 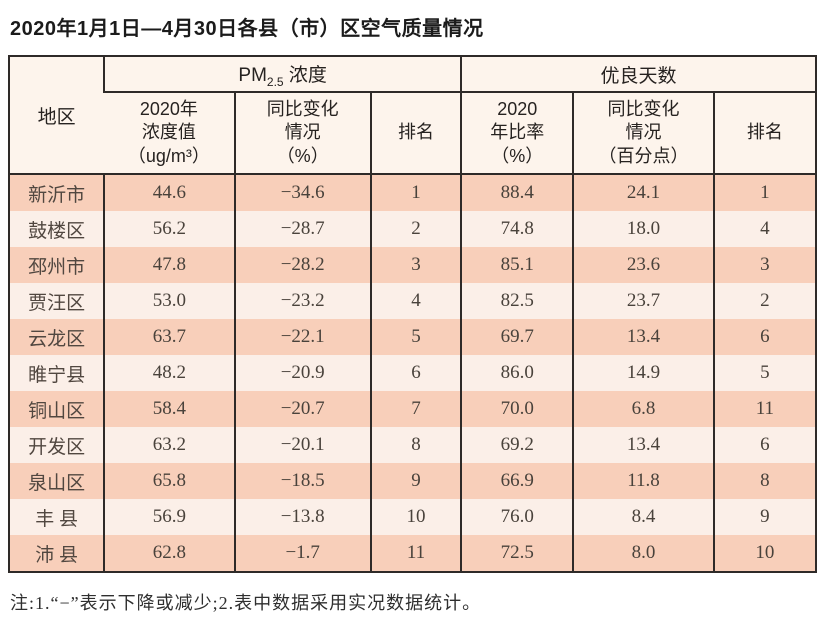 I want to click on page-title: 2020年1月1日—4月30日各县（市）区空气质量情况, so click(x=247, y=29).